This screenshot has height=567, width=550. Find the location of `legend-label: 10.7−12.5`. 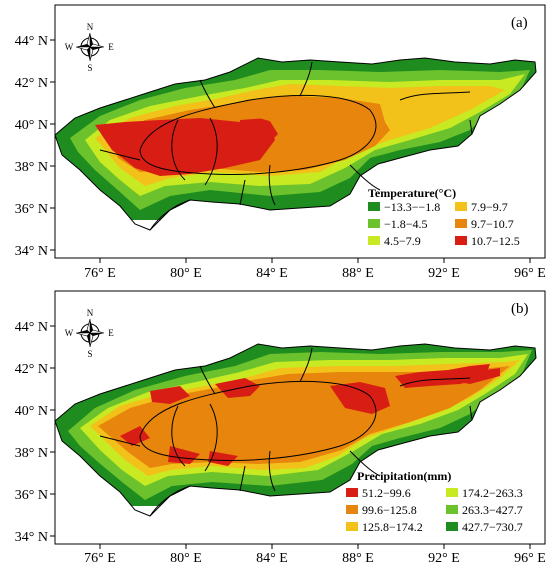

legend-label: 10.7−12.5 is located at coordinates (495, 241).